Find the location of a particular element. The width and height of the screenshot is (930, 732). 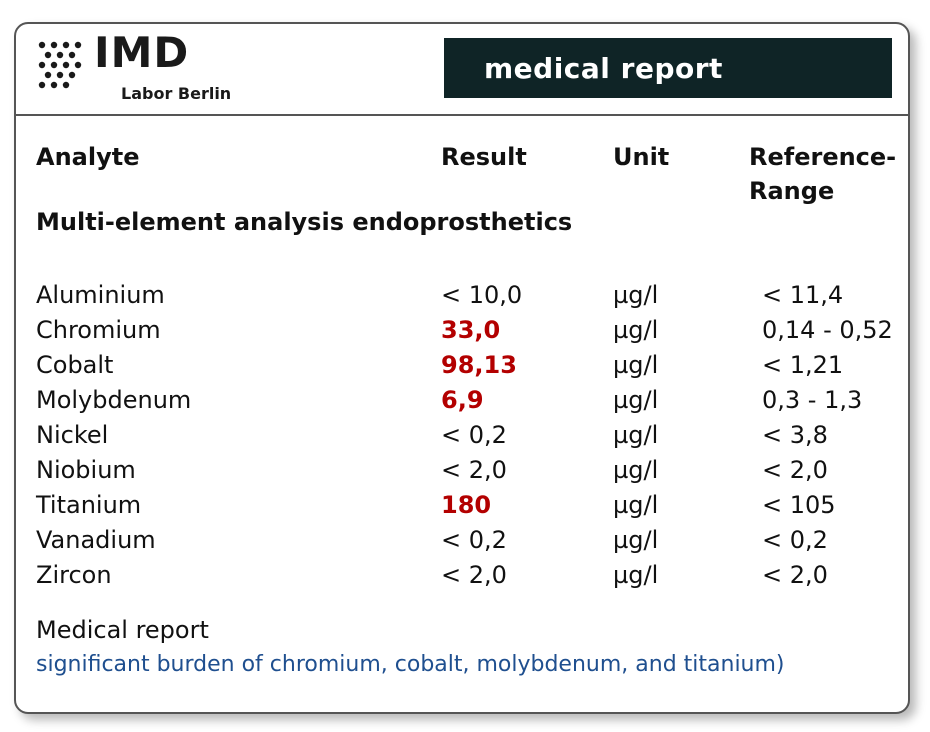

table-row: Titanium 180 µg/l < 105 is located at coordinates (462, 505).